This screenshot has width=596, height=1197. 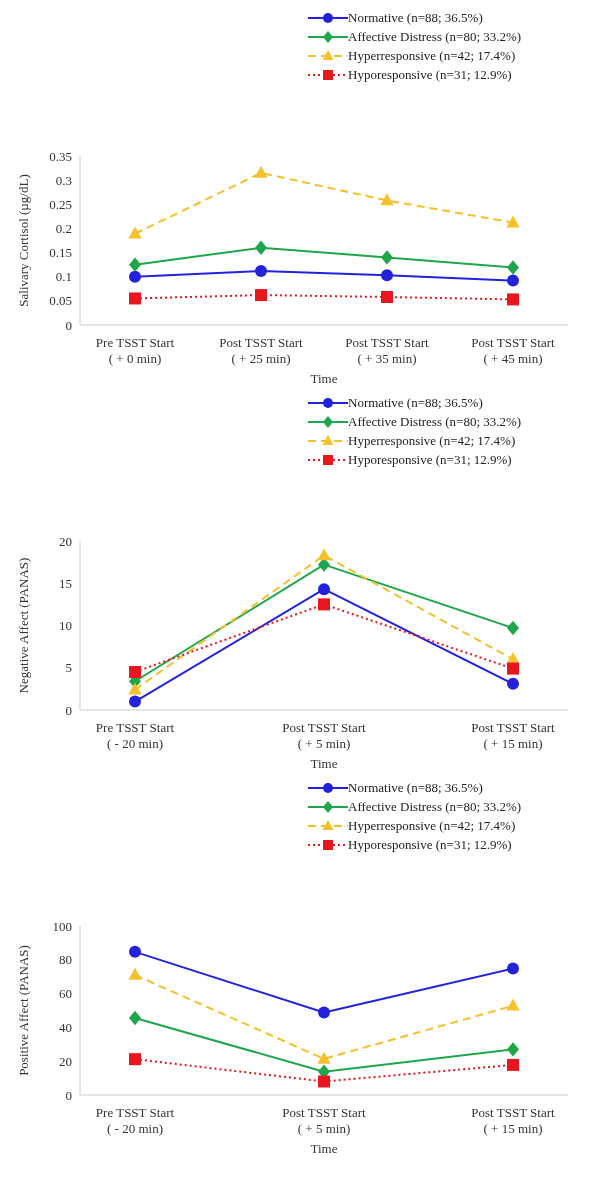 What do you see at coordinates (60, 253) in the screenshot?
I see `y-tick-label: 0.15` at bounding box center [60, 253].